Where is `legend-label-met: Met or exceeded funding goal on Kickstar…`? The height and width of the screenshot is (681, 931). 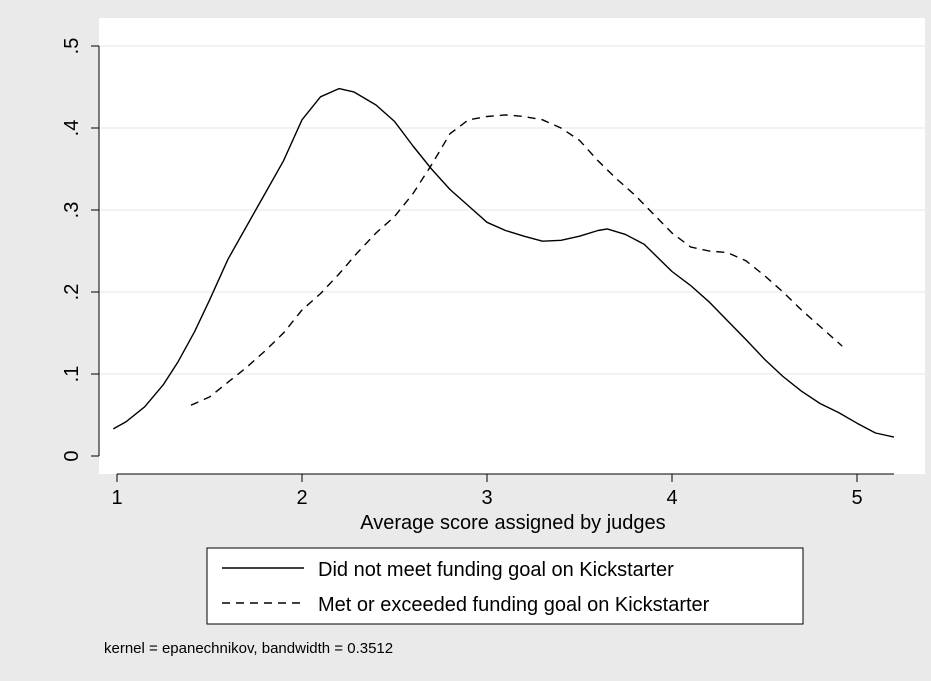 legend-label-met: Met or exceeded funding goal on Kickstar… is located at coordinates (514, 605).